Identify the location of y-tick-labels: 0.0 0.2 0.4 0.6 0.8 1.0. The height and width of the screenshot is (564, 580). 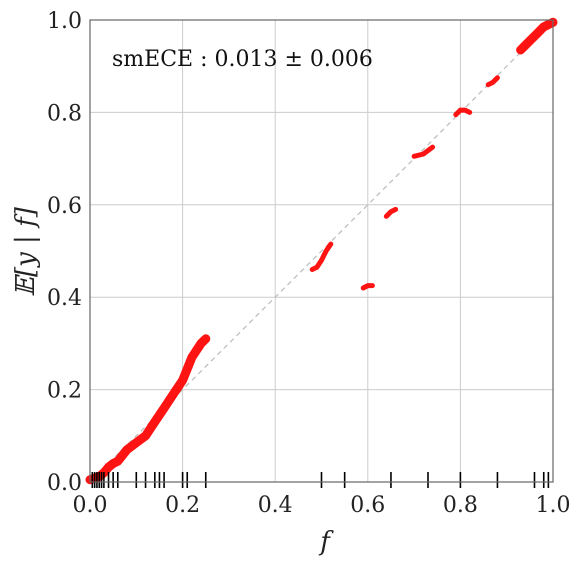
(64, 252).